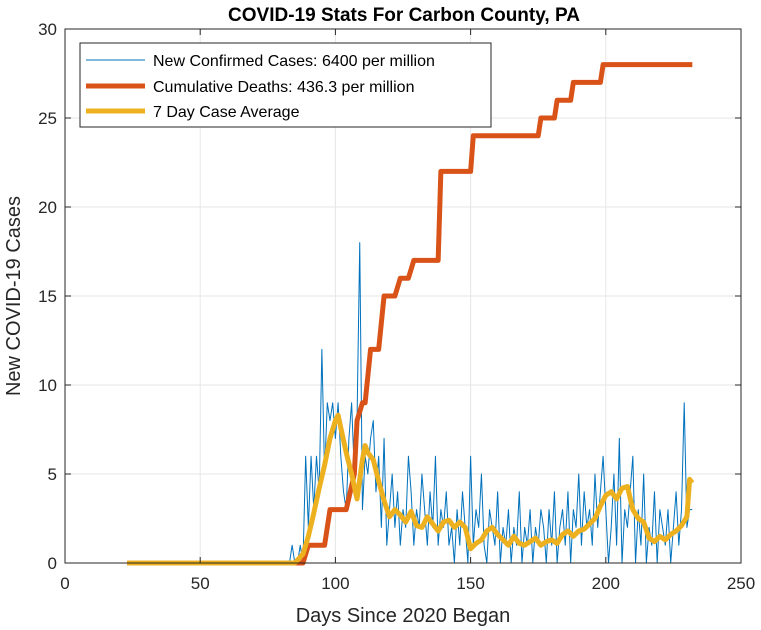 Image resolution: width=761 pixels, height=630 pixels. Describe the element at coordinates (283, 87) in the screenshot. I see `legend-label-cumulative-deaths: Cumulative Deaths: 436.3 per million` at that location.